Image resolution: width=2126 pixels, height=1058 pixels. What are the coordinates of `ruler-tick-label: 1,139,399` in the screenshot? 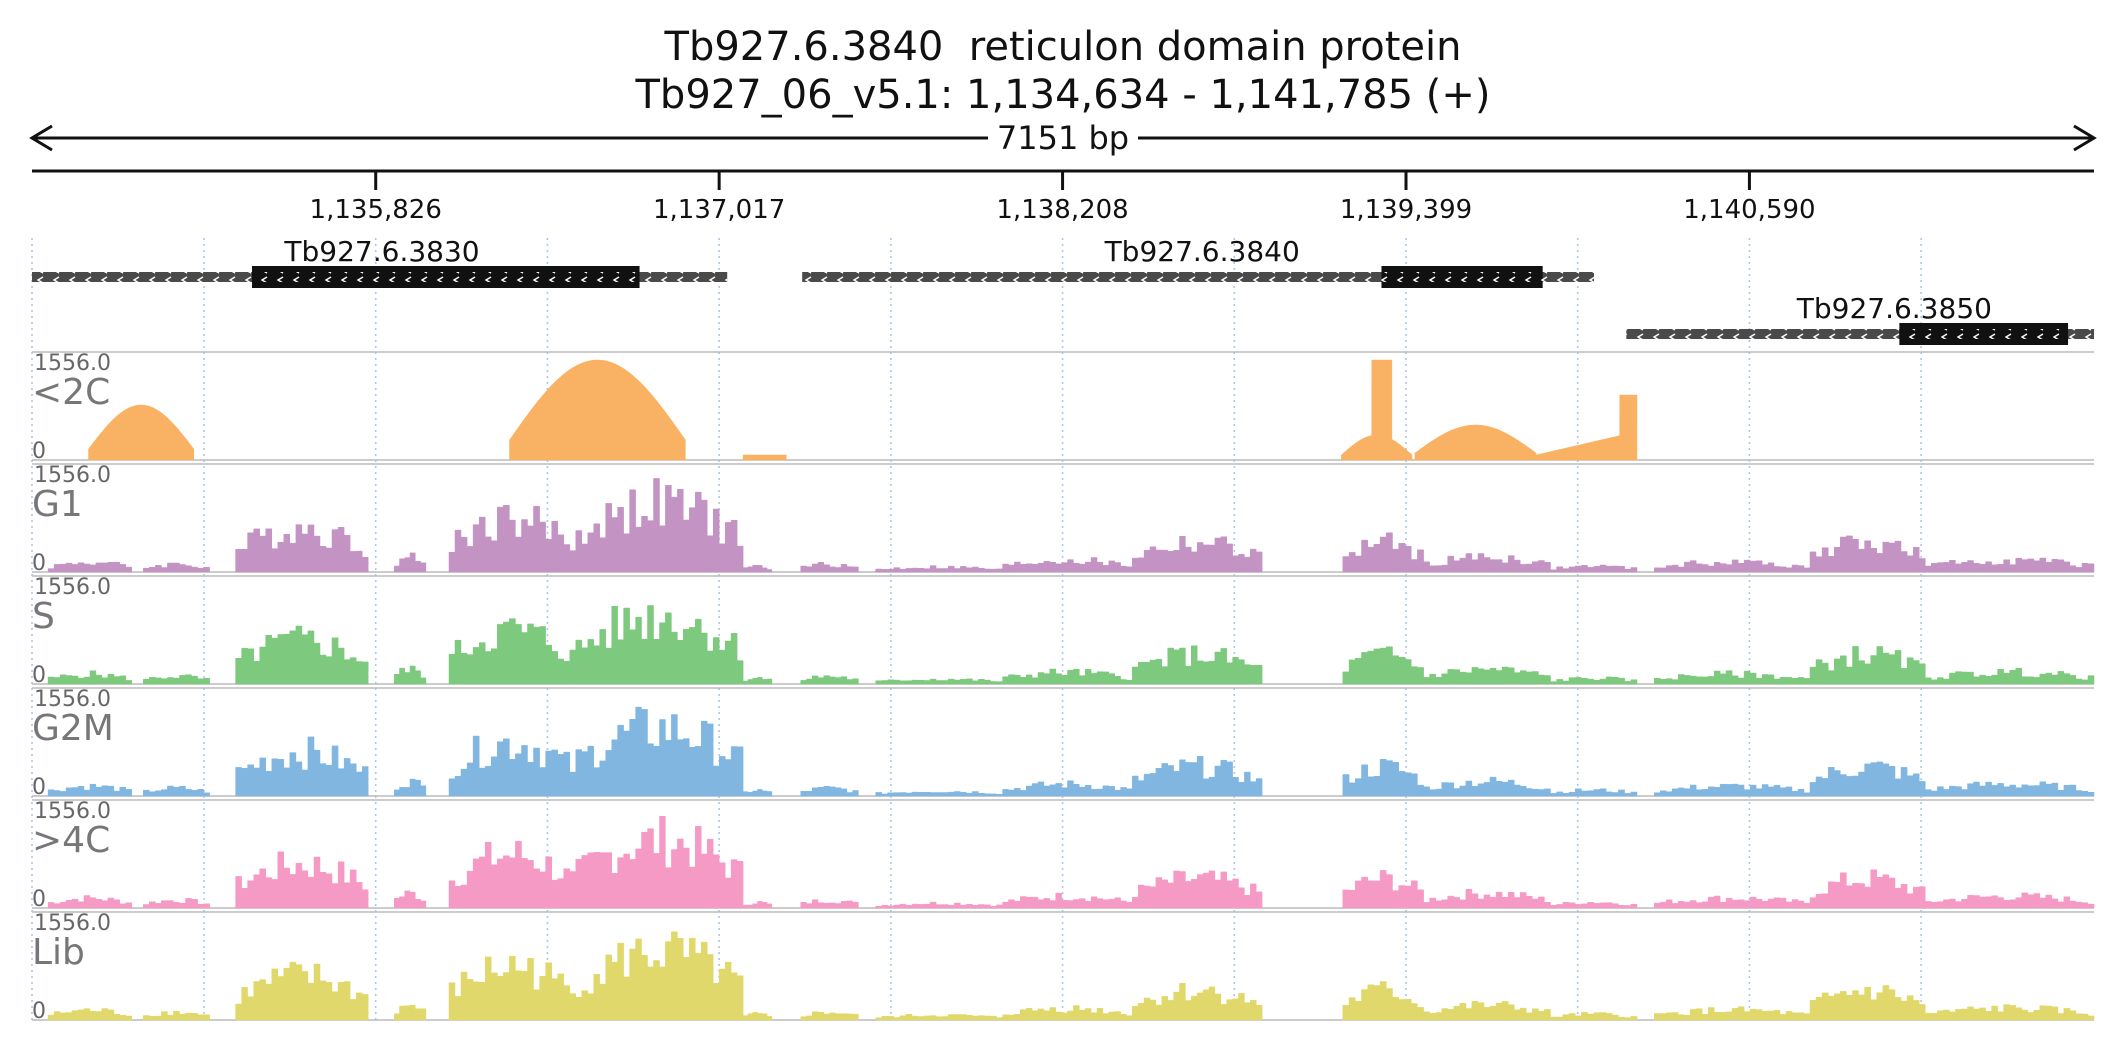 It's located at (1406, 210).